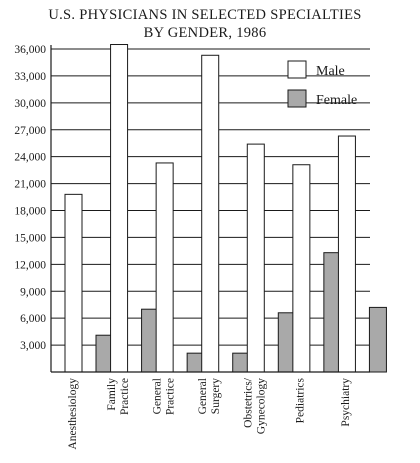  What do you see at coordinates (297, 98) in the screenshot?
I see `legend-female-swatch` at bounding box center [297, 98].